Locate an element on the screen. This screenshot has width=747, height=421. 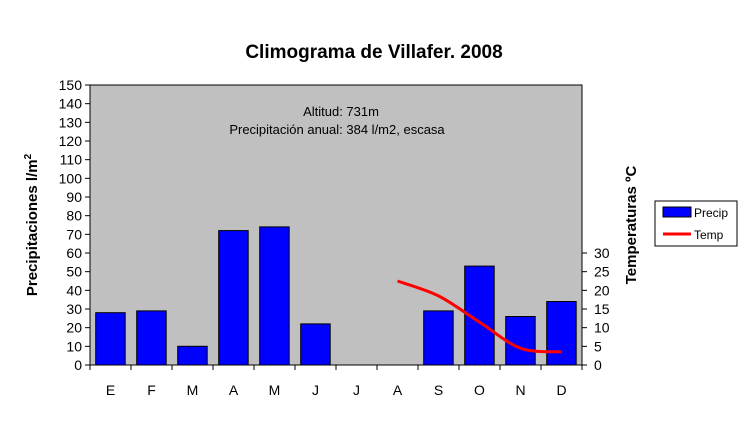
y-tick-label: 10 is located at coordinates (74, 346).